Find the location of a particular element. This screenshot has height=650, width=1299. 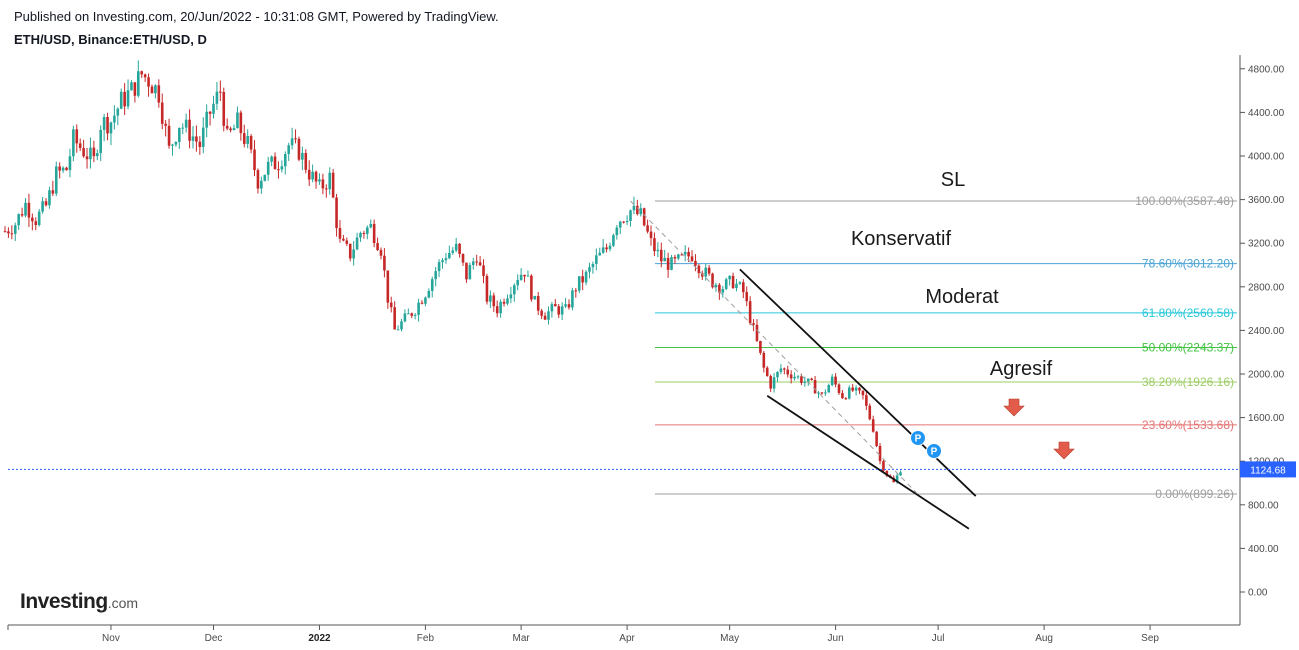

x-tick-label: Feb is located at coordinates (426, 638).